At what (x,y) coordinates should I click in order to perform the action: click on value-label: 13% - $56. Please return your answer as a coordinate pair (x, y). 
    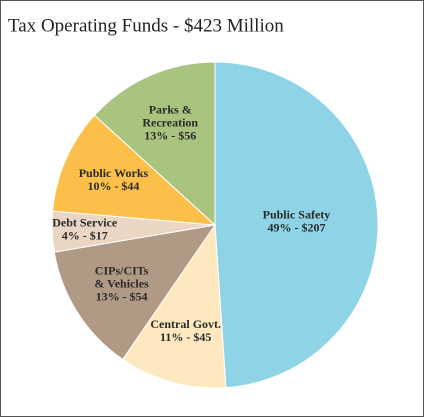
    Looking at the image, I should click on (170, 135).